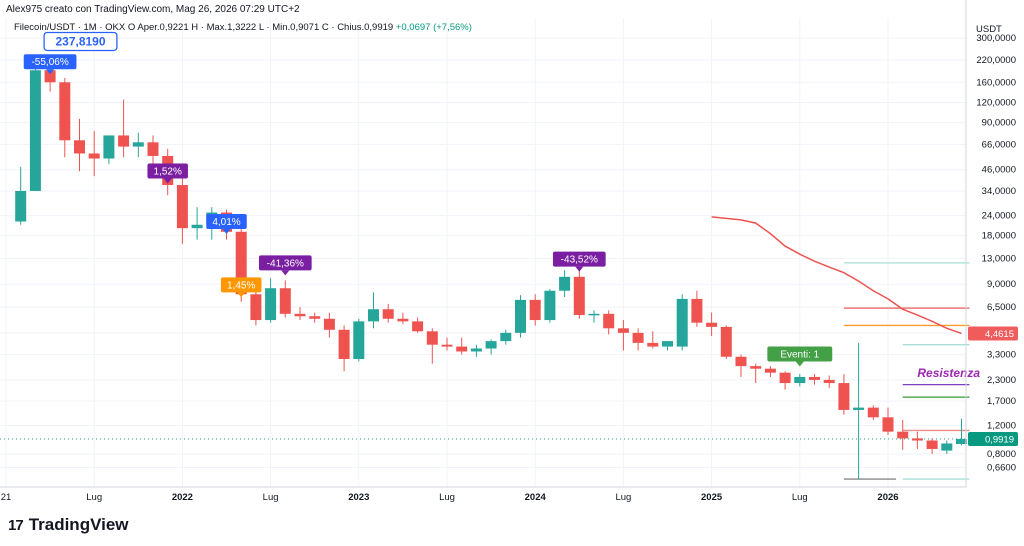 The image size is (1024, 546). What do you see at coordinates (70, 27) in the screenshot?
I see `legend-symbol: Filecoin/USDT · 1M · OKX` at bounding box center [70, 27].